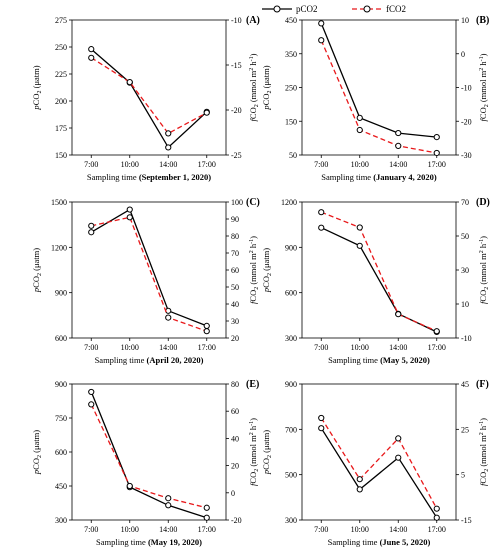  What do you see at coordinates (465, 236) in the screenshot?
I see `right-tick-label: 50` at bounding box center [465, 236].